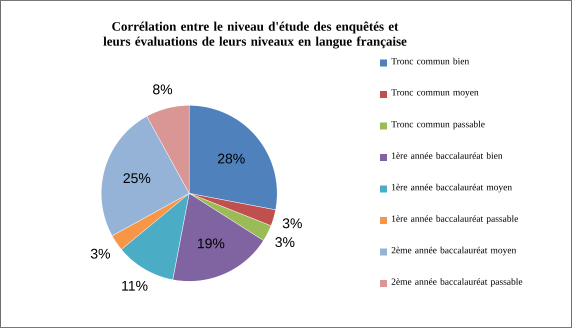  Describe the element at coordinates (435, 93) in the screenshot. I see `legend-label: Tronc commun moyen` at that location.